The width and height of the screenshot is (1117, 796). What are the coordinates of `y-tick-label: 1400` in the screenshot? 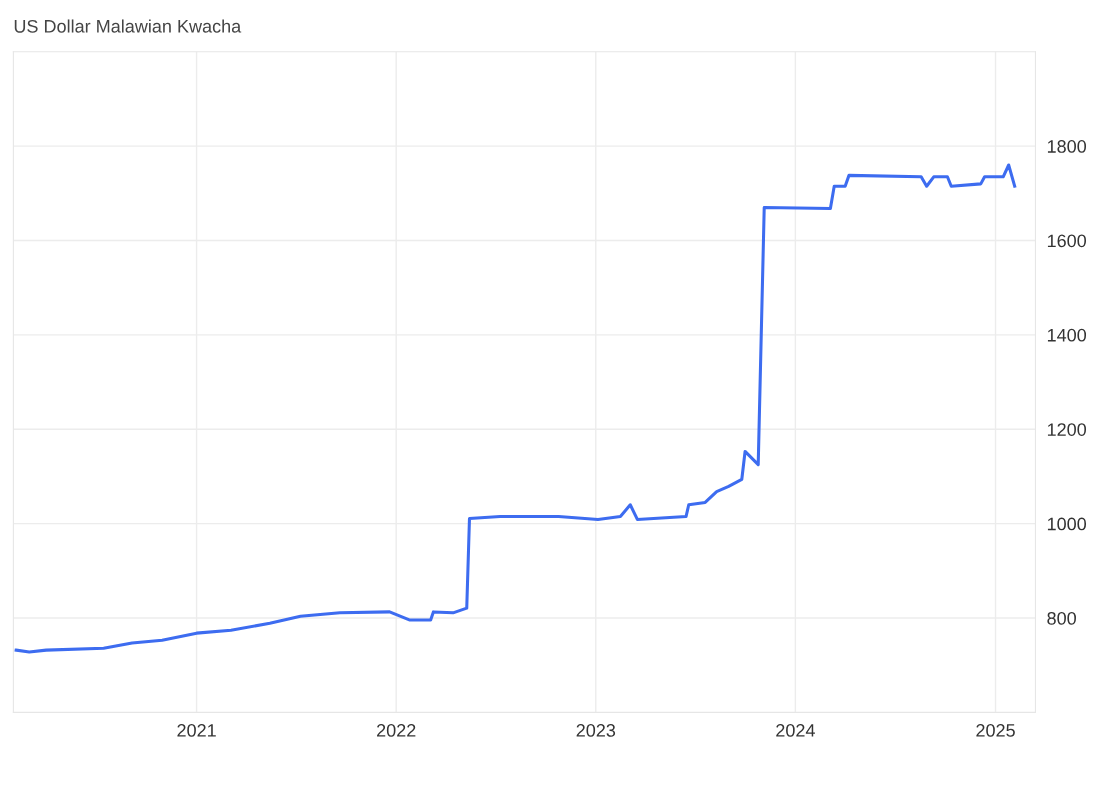 It's located at (1067, 335).